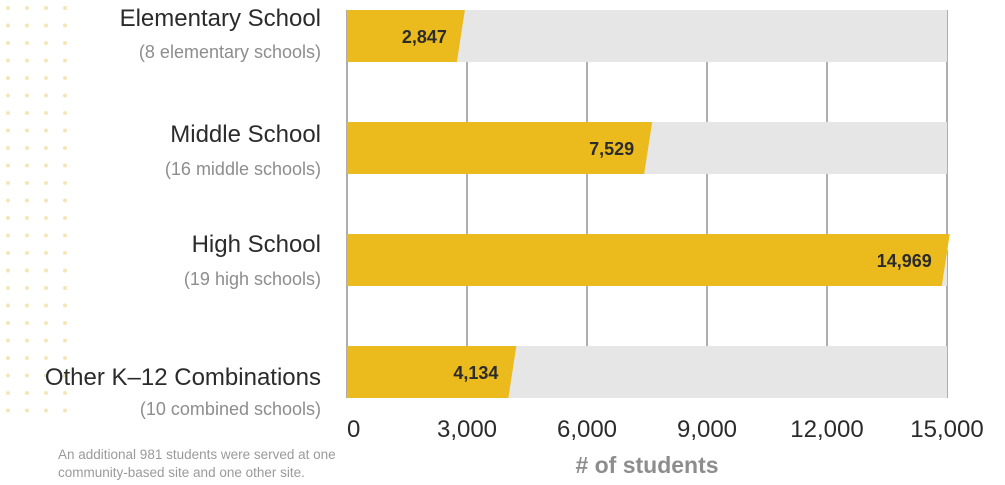  What do you see at coordinates (946, 429) in the screenshot?
I see `x-tick-label-5: 15,000` at bounding box center [946, 429].